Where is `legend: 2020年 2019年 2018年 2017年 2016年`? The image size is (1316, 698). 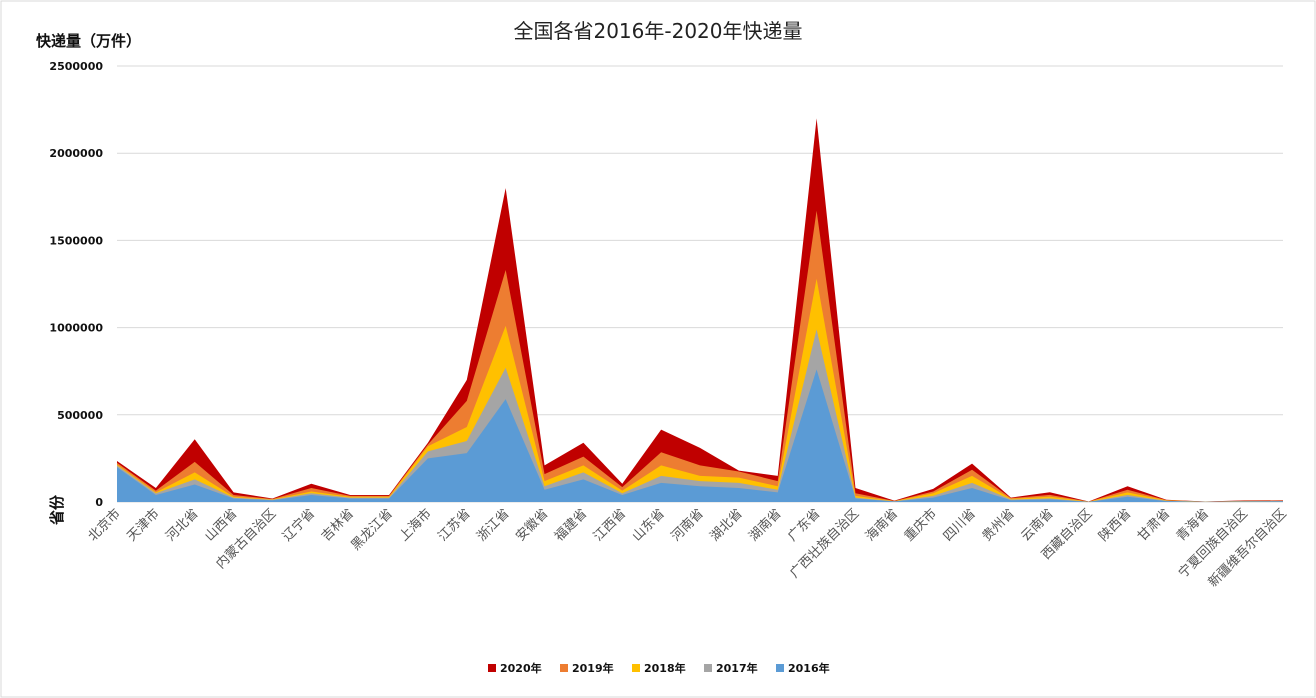 legend: 2020年 2019年 2018年 2017年 2016年 is located at coordinates (659, 668).